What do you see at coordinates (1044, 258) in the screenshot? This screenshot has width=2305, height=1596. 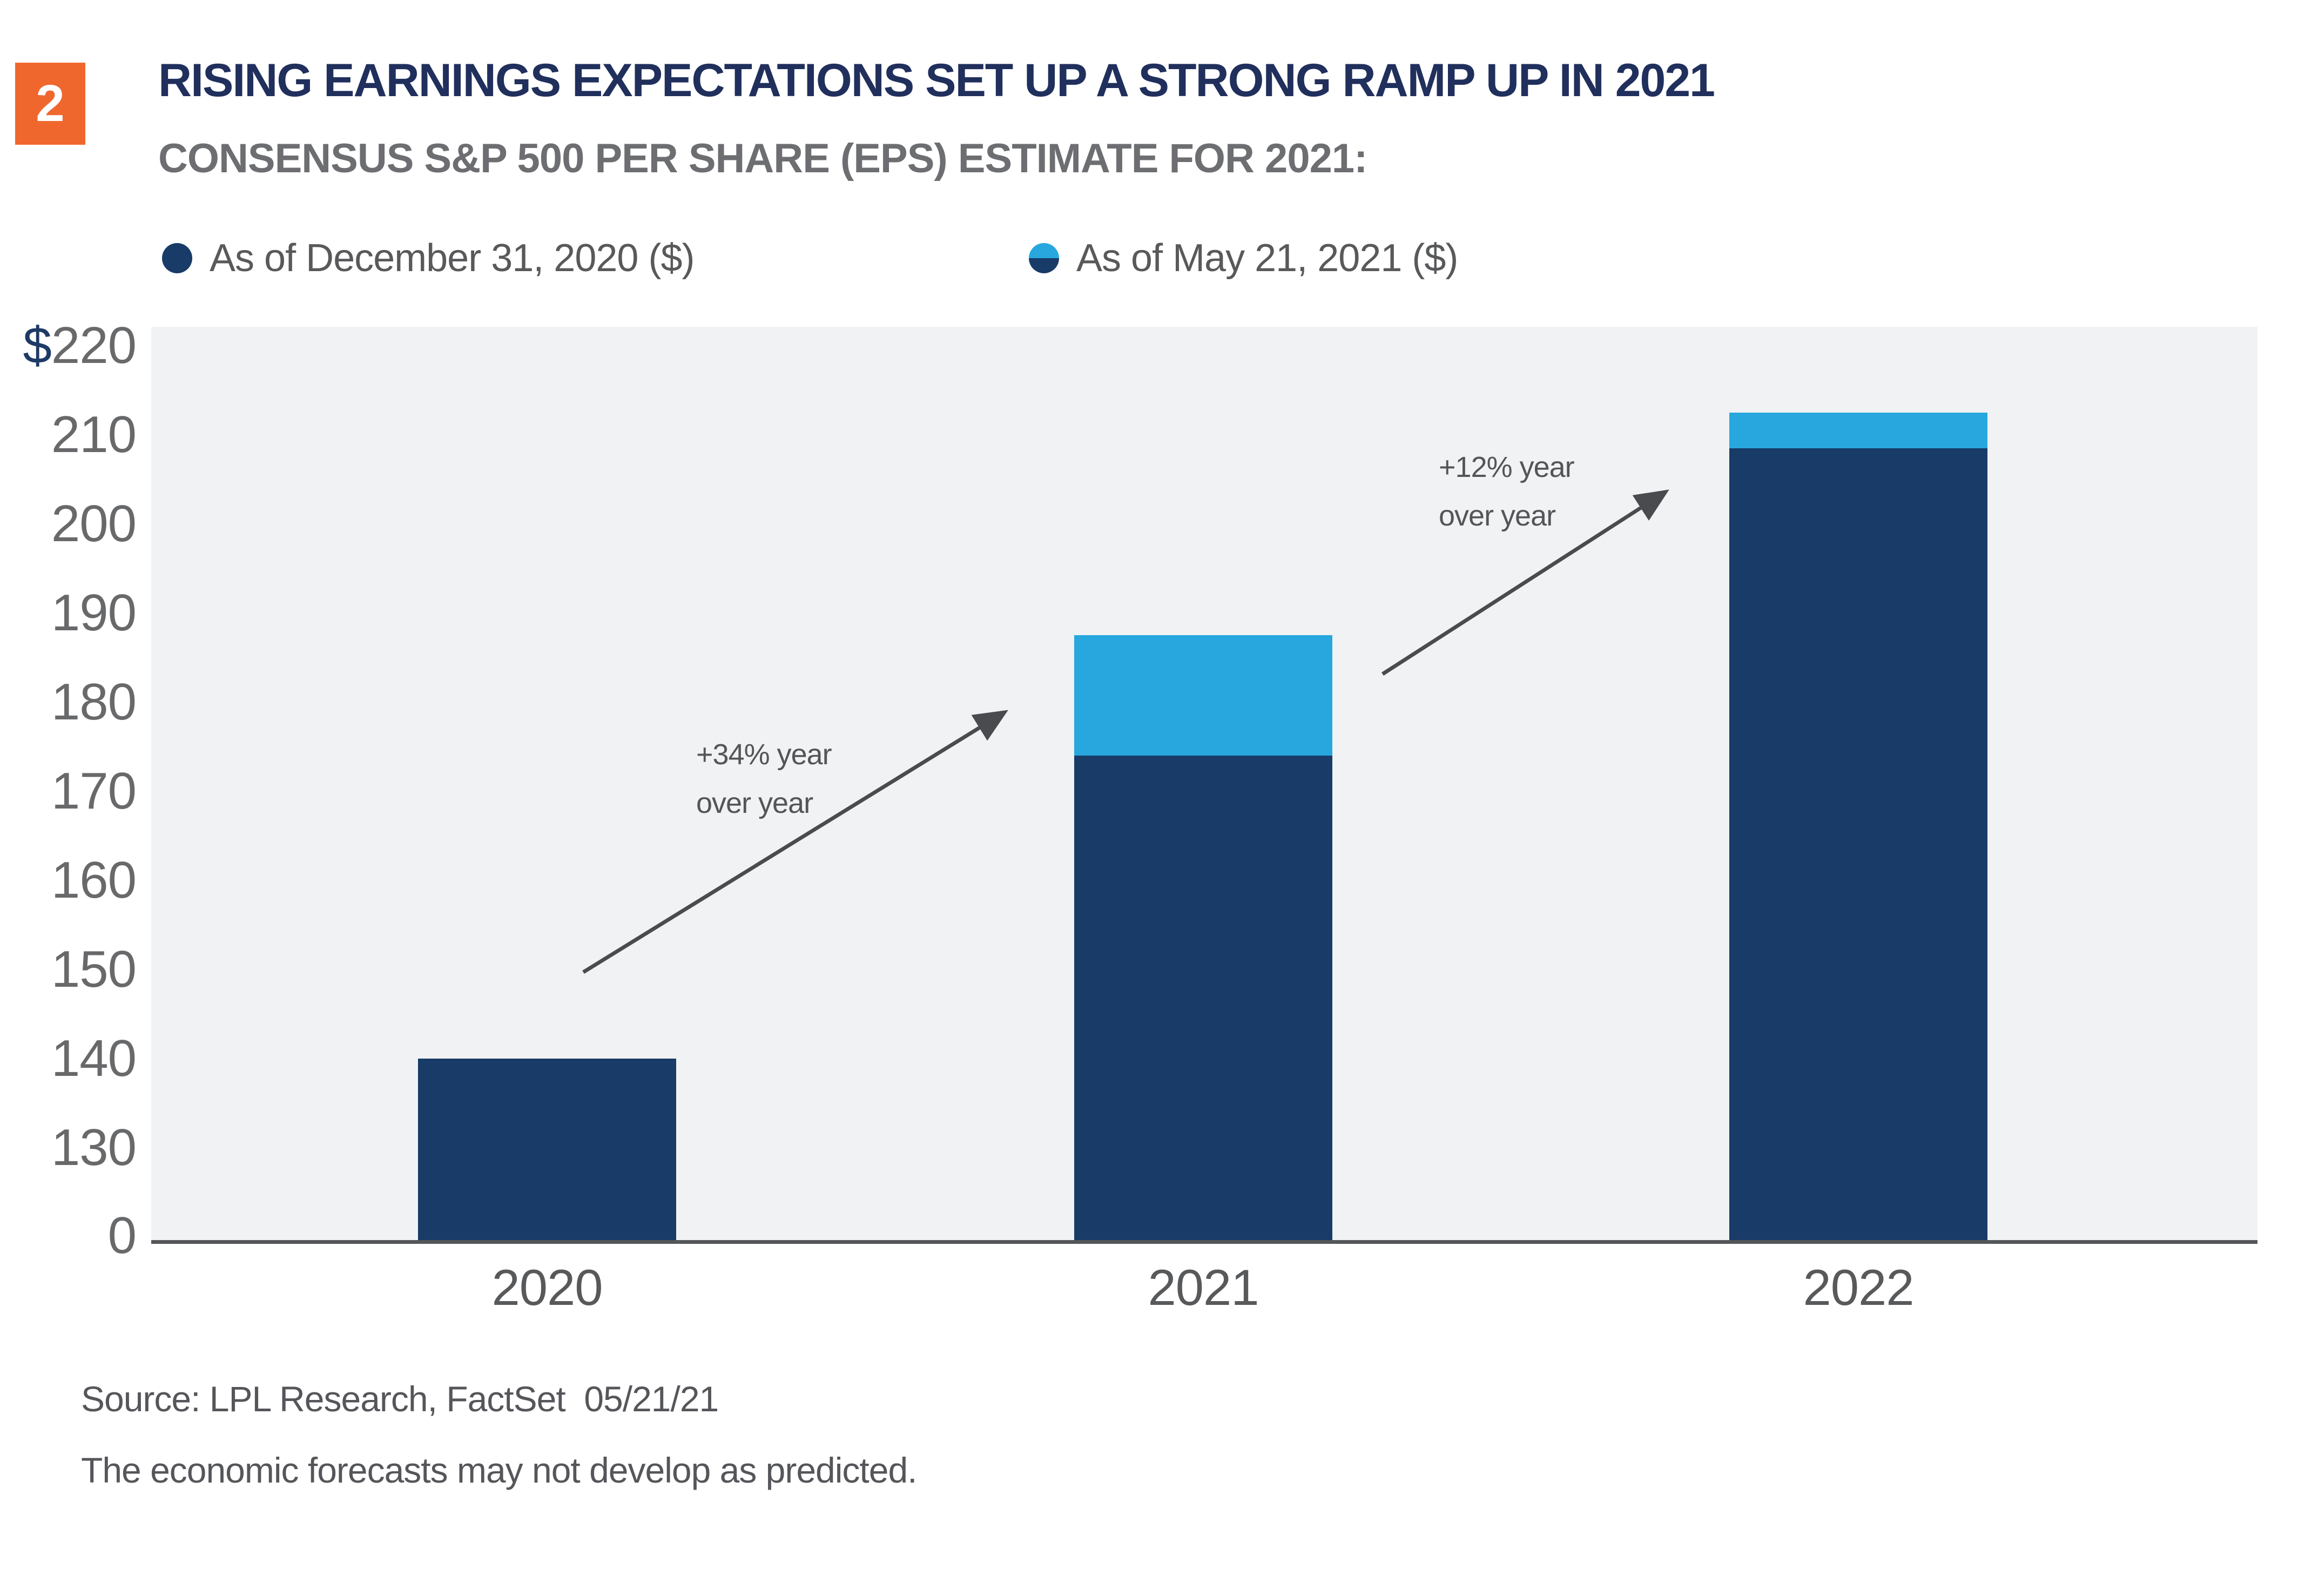 I see `legend-marker-half-circle` at bounding box center [1044, 258].